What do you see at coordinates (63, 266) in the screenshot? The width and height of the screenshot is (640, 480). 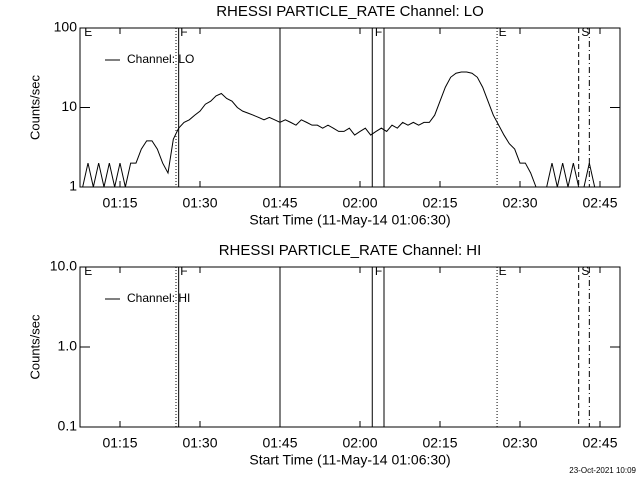 I see `y-tick-label: 10.0` at bounding box center [63, 266].